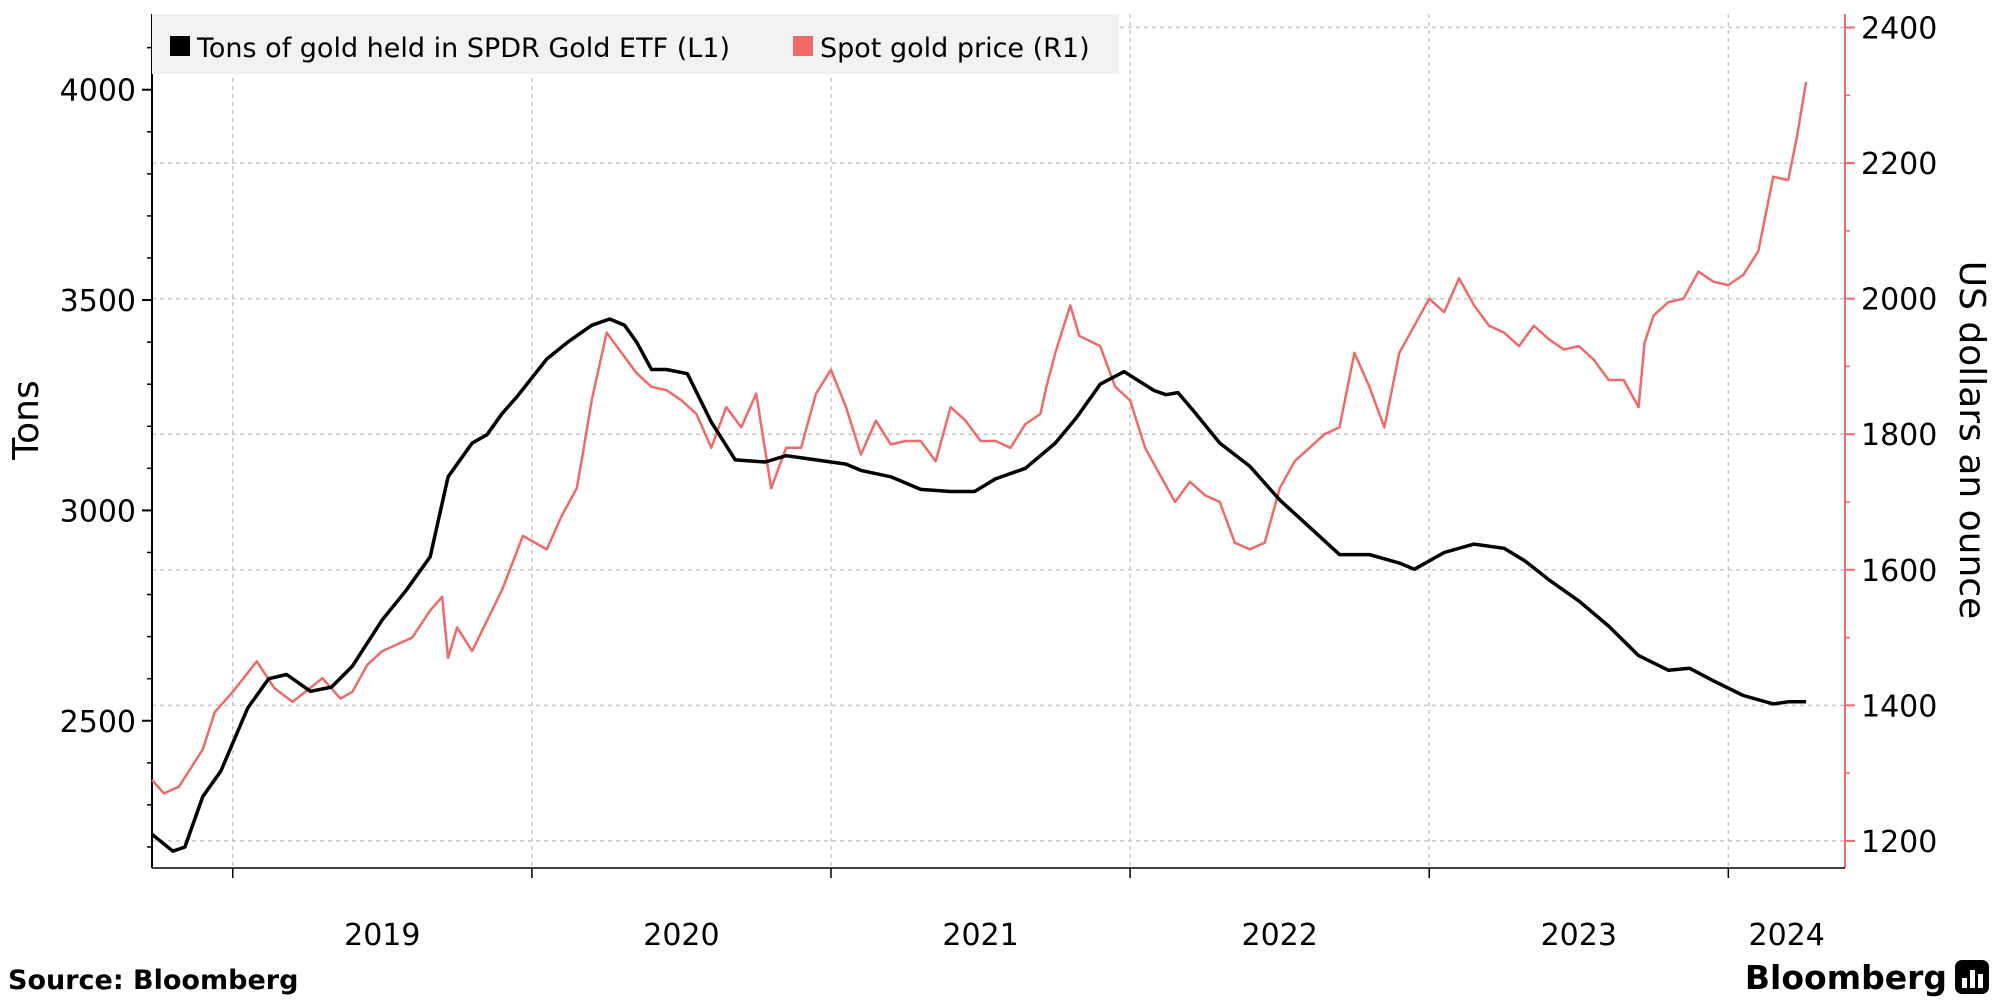 This screenshot has height=1001, width=2000. What do you see at coordinates (1846, 977) in the screenshot?
I see `bloomberg-logo-text: Bloomberg` at bounding box center [1846, 977].